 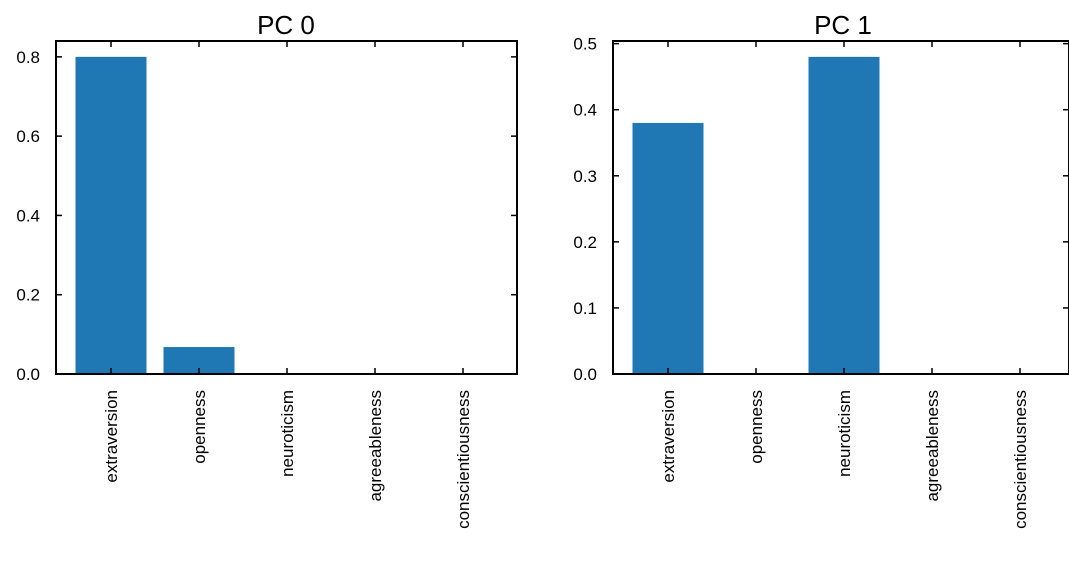 I want to click on chart-title: PC 1, so click(x=843, y=25).